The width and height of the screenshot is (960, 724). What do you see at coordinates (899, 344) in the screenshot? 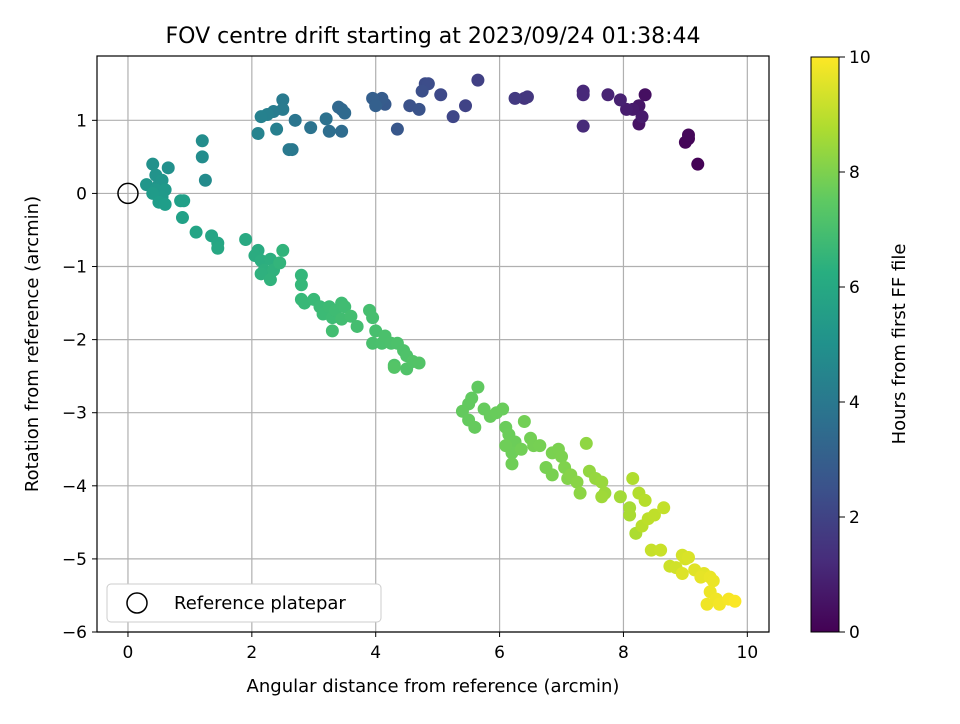
I see `colorbar-label: Hours from first FF file` at bounding box center [899, 344].